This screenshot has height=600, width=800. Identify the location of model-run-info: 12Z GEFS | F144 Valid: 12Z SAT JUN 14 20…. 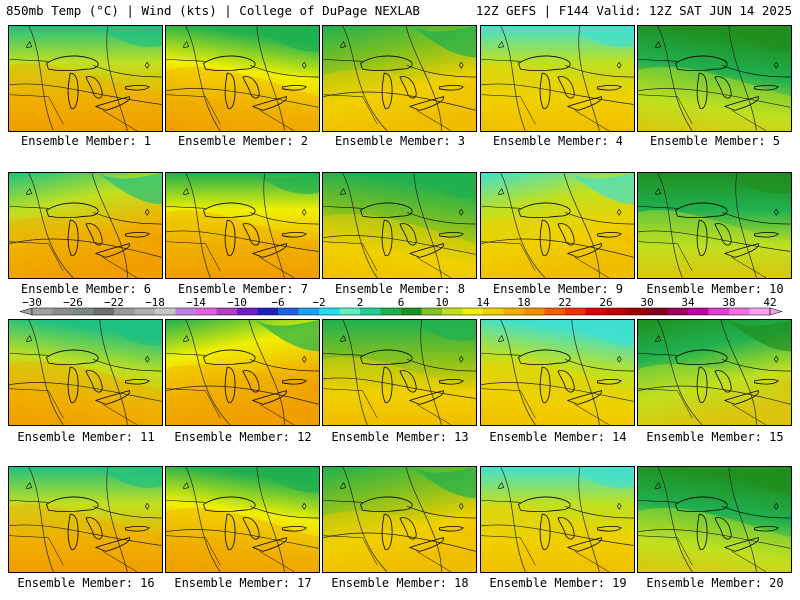
(633, 10).